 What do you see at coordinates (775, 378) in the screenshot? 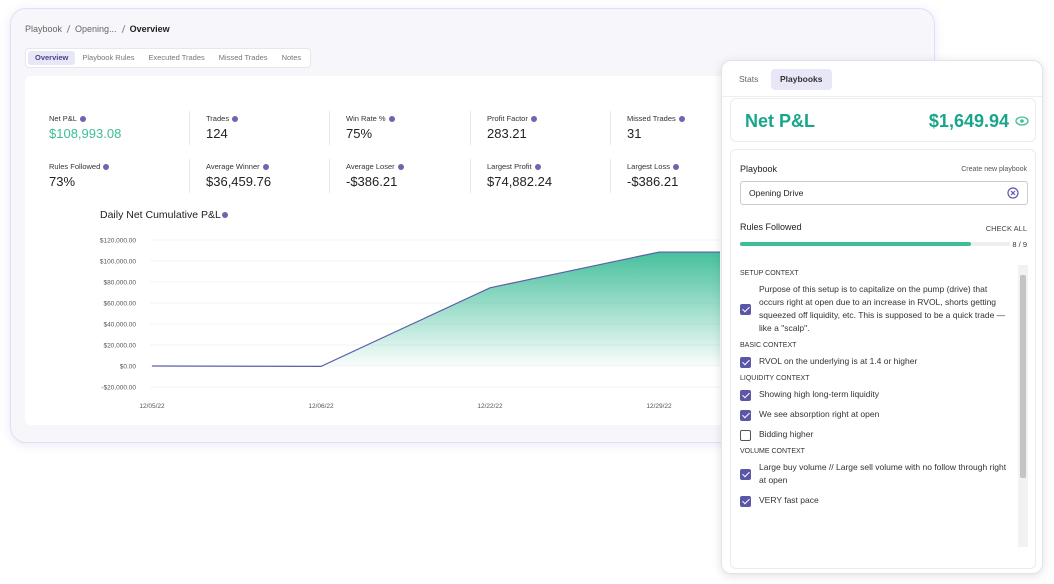
I see `section-title: LIQUIDITY CONTEXT` at bounding box center [775, 378].